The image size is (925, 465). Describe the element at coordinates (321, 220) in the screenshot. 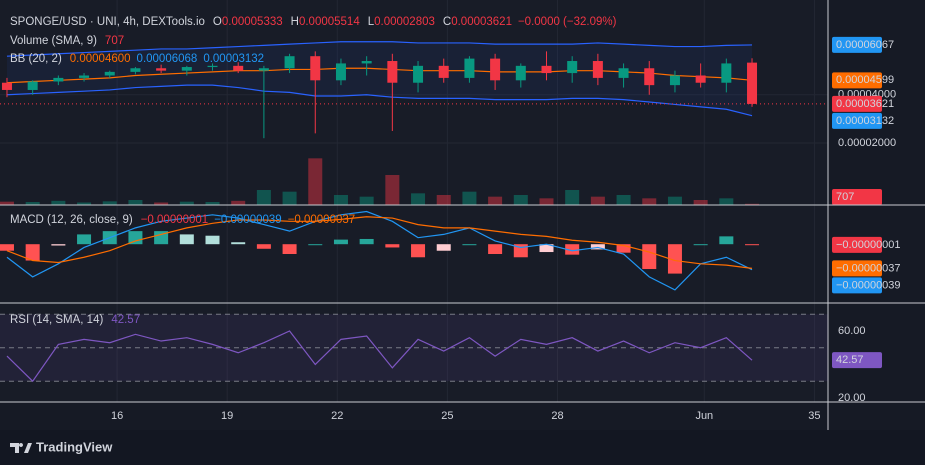

I see `legend-item: −0.00000037` at that location.